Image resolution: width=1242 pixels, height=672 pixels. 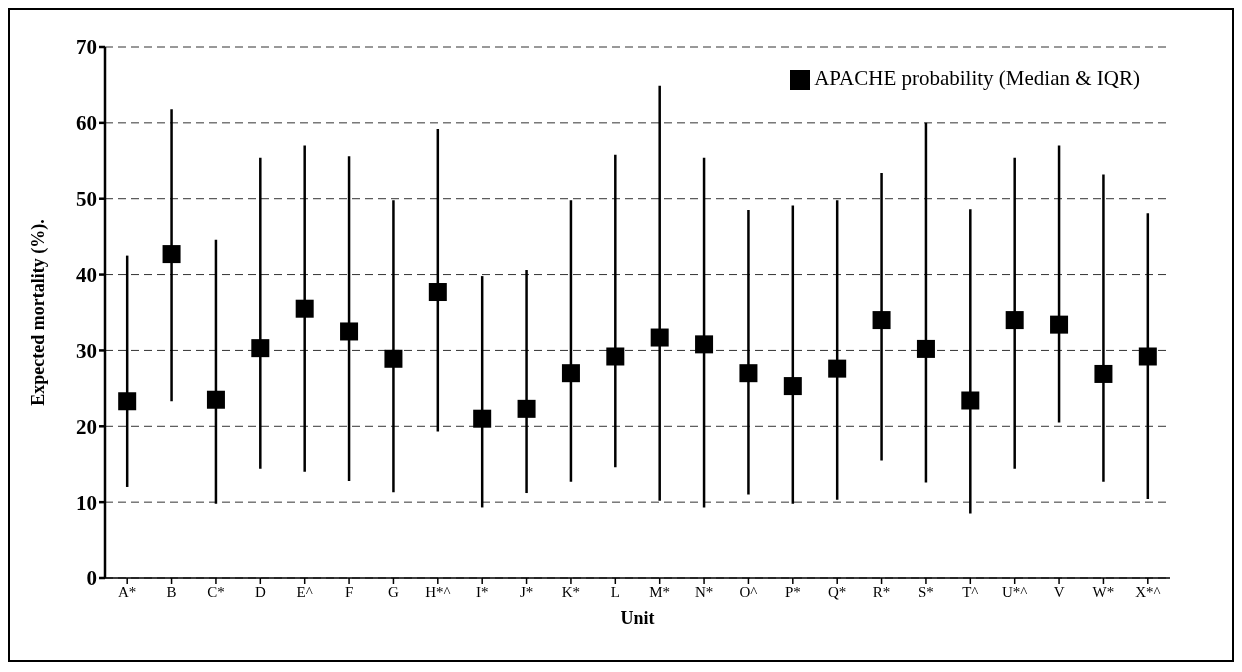 I want to click on x-tick-label: M*, so click(x=660, y=591).